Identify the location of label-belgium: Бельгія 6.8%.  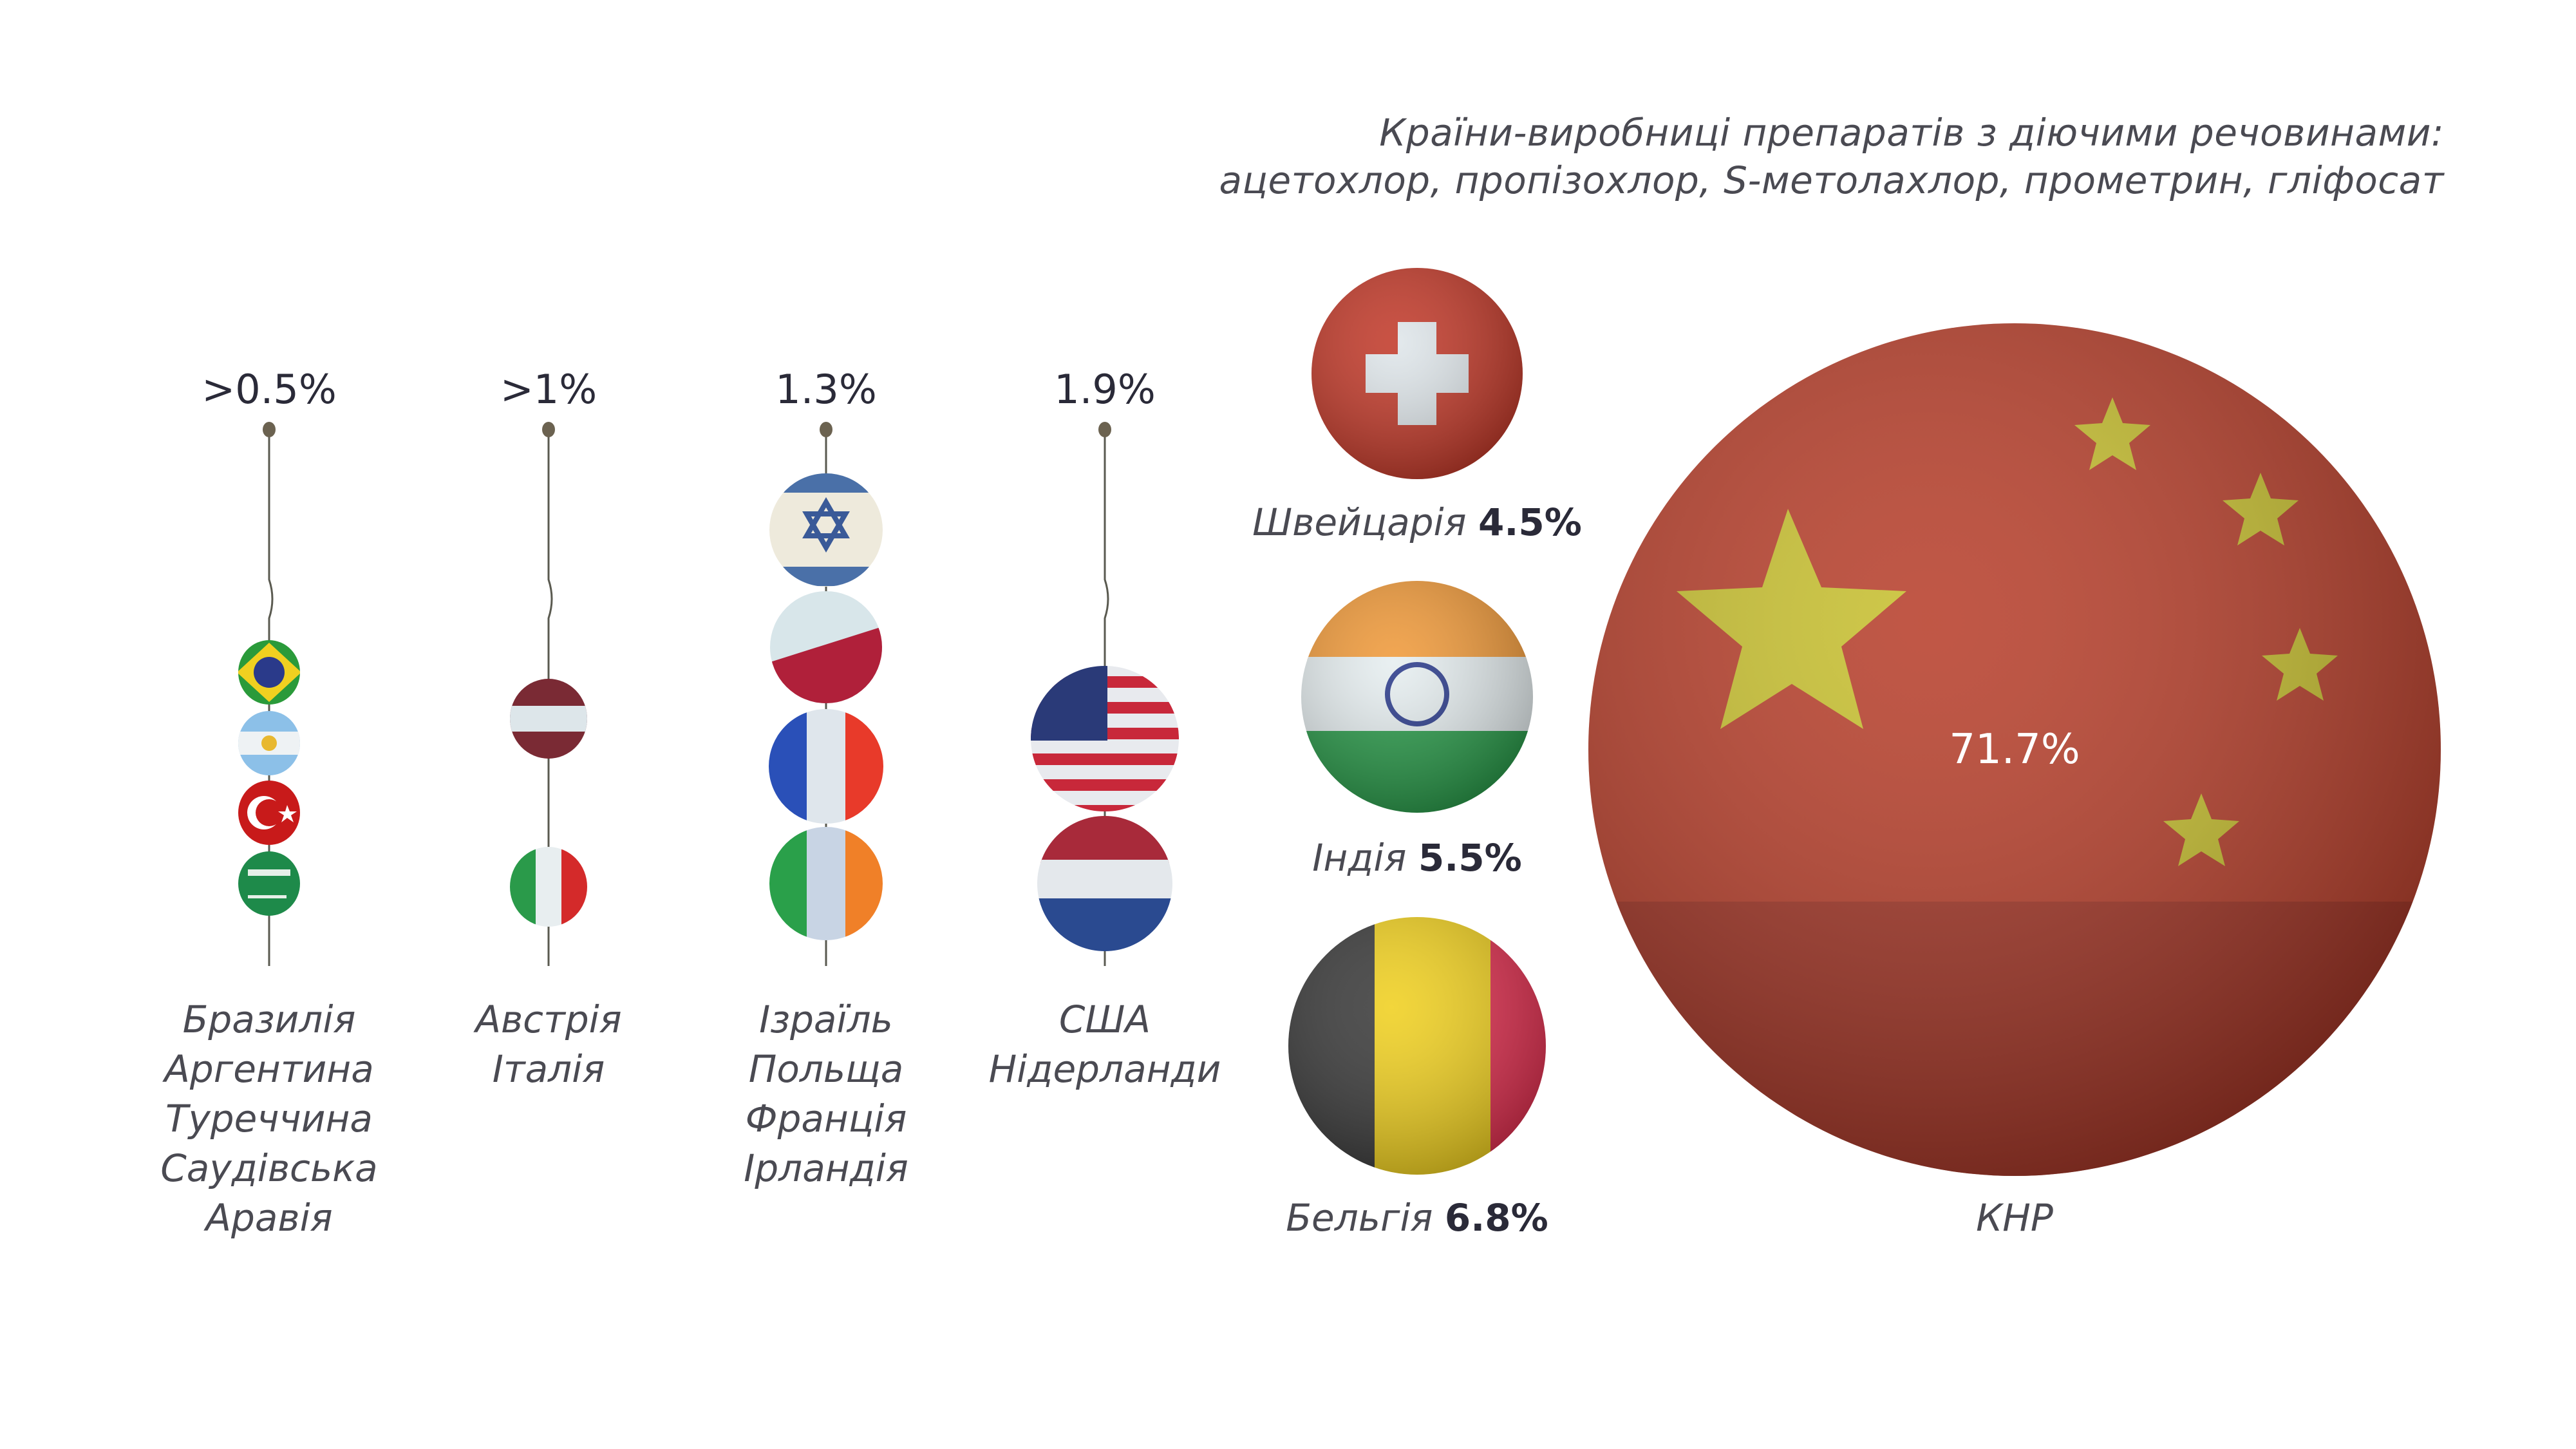
(1417, 1218).